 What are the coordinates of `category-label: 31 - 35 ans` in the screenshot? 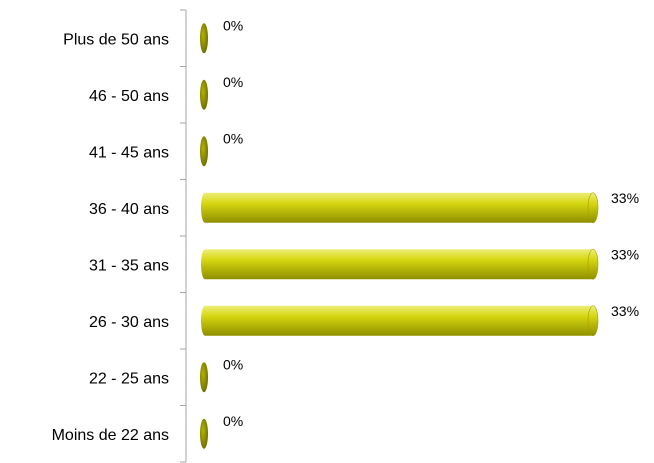 It's located at (129, 265).